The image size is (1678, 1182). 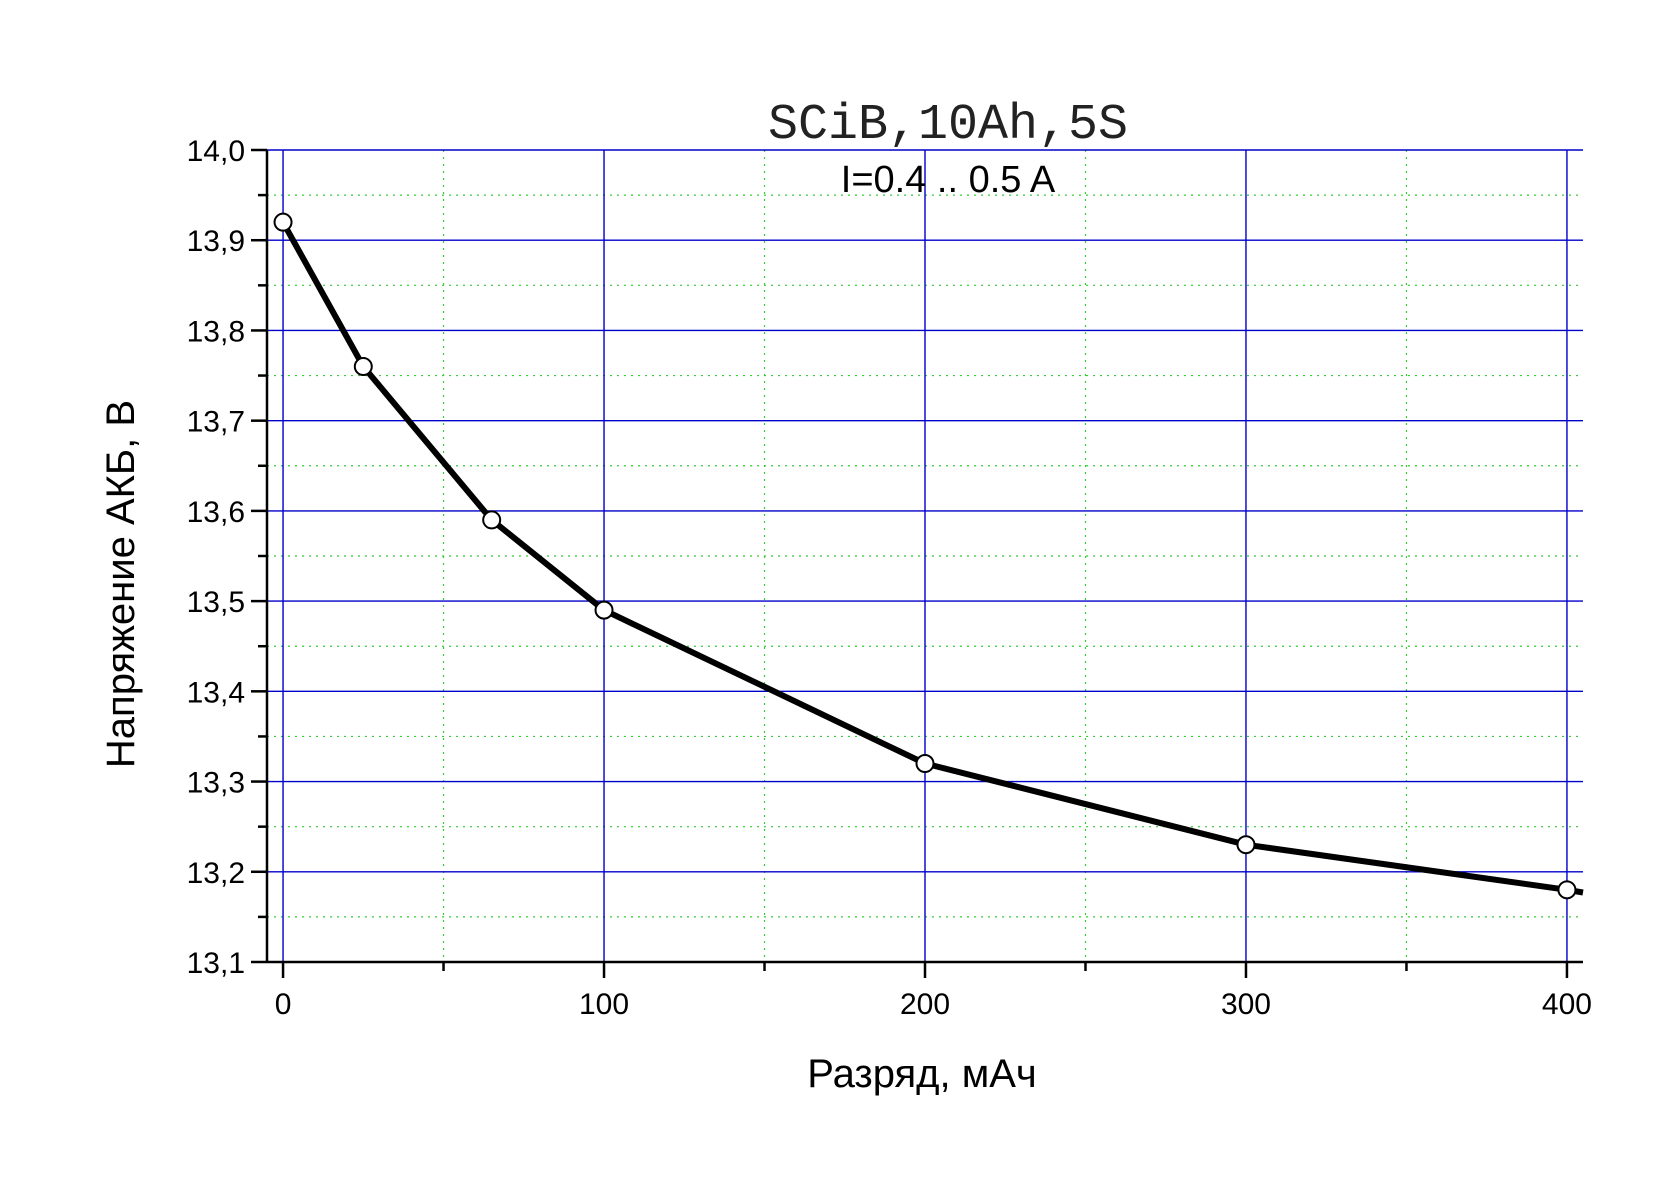 What do you see at coordinates (283, 1004) in the screenshot?
I see `x-tick-label: 0` at bounding box center [283, 1004].